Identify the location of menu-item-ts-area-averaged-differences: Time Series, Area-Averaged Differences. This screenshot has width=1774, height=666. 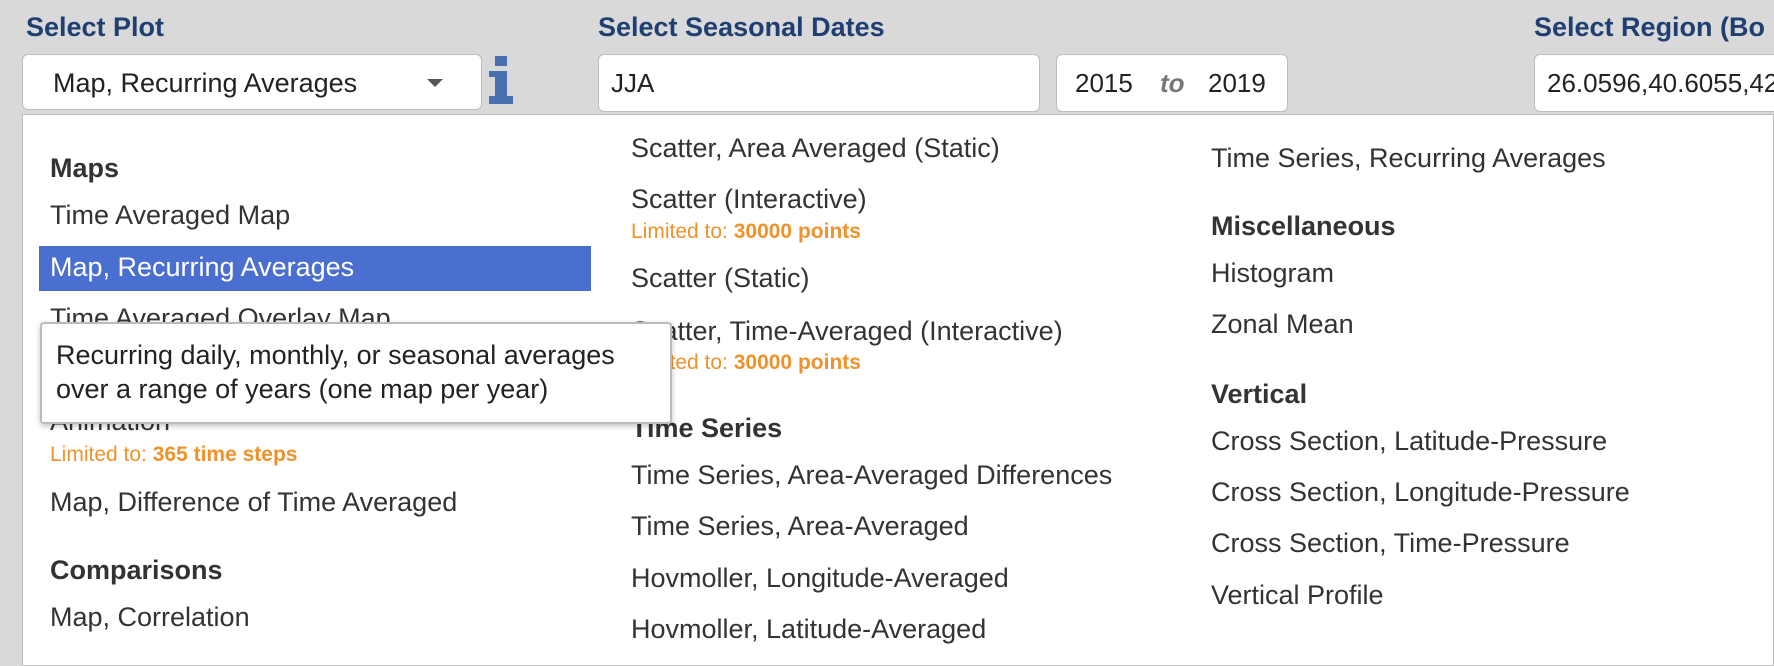
(872, 475).